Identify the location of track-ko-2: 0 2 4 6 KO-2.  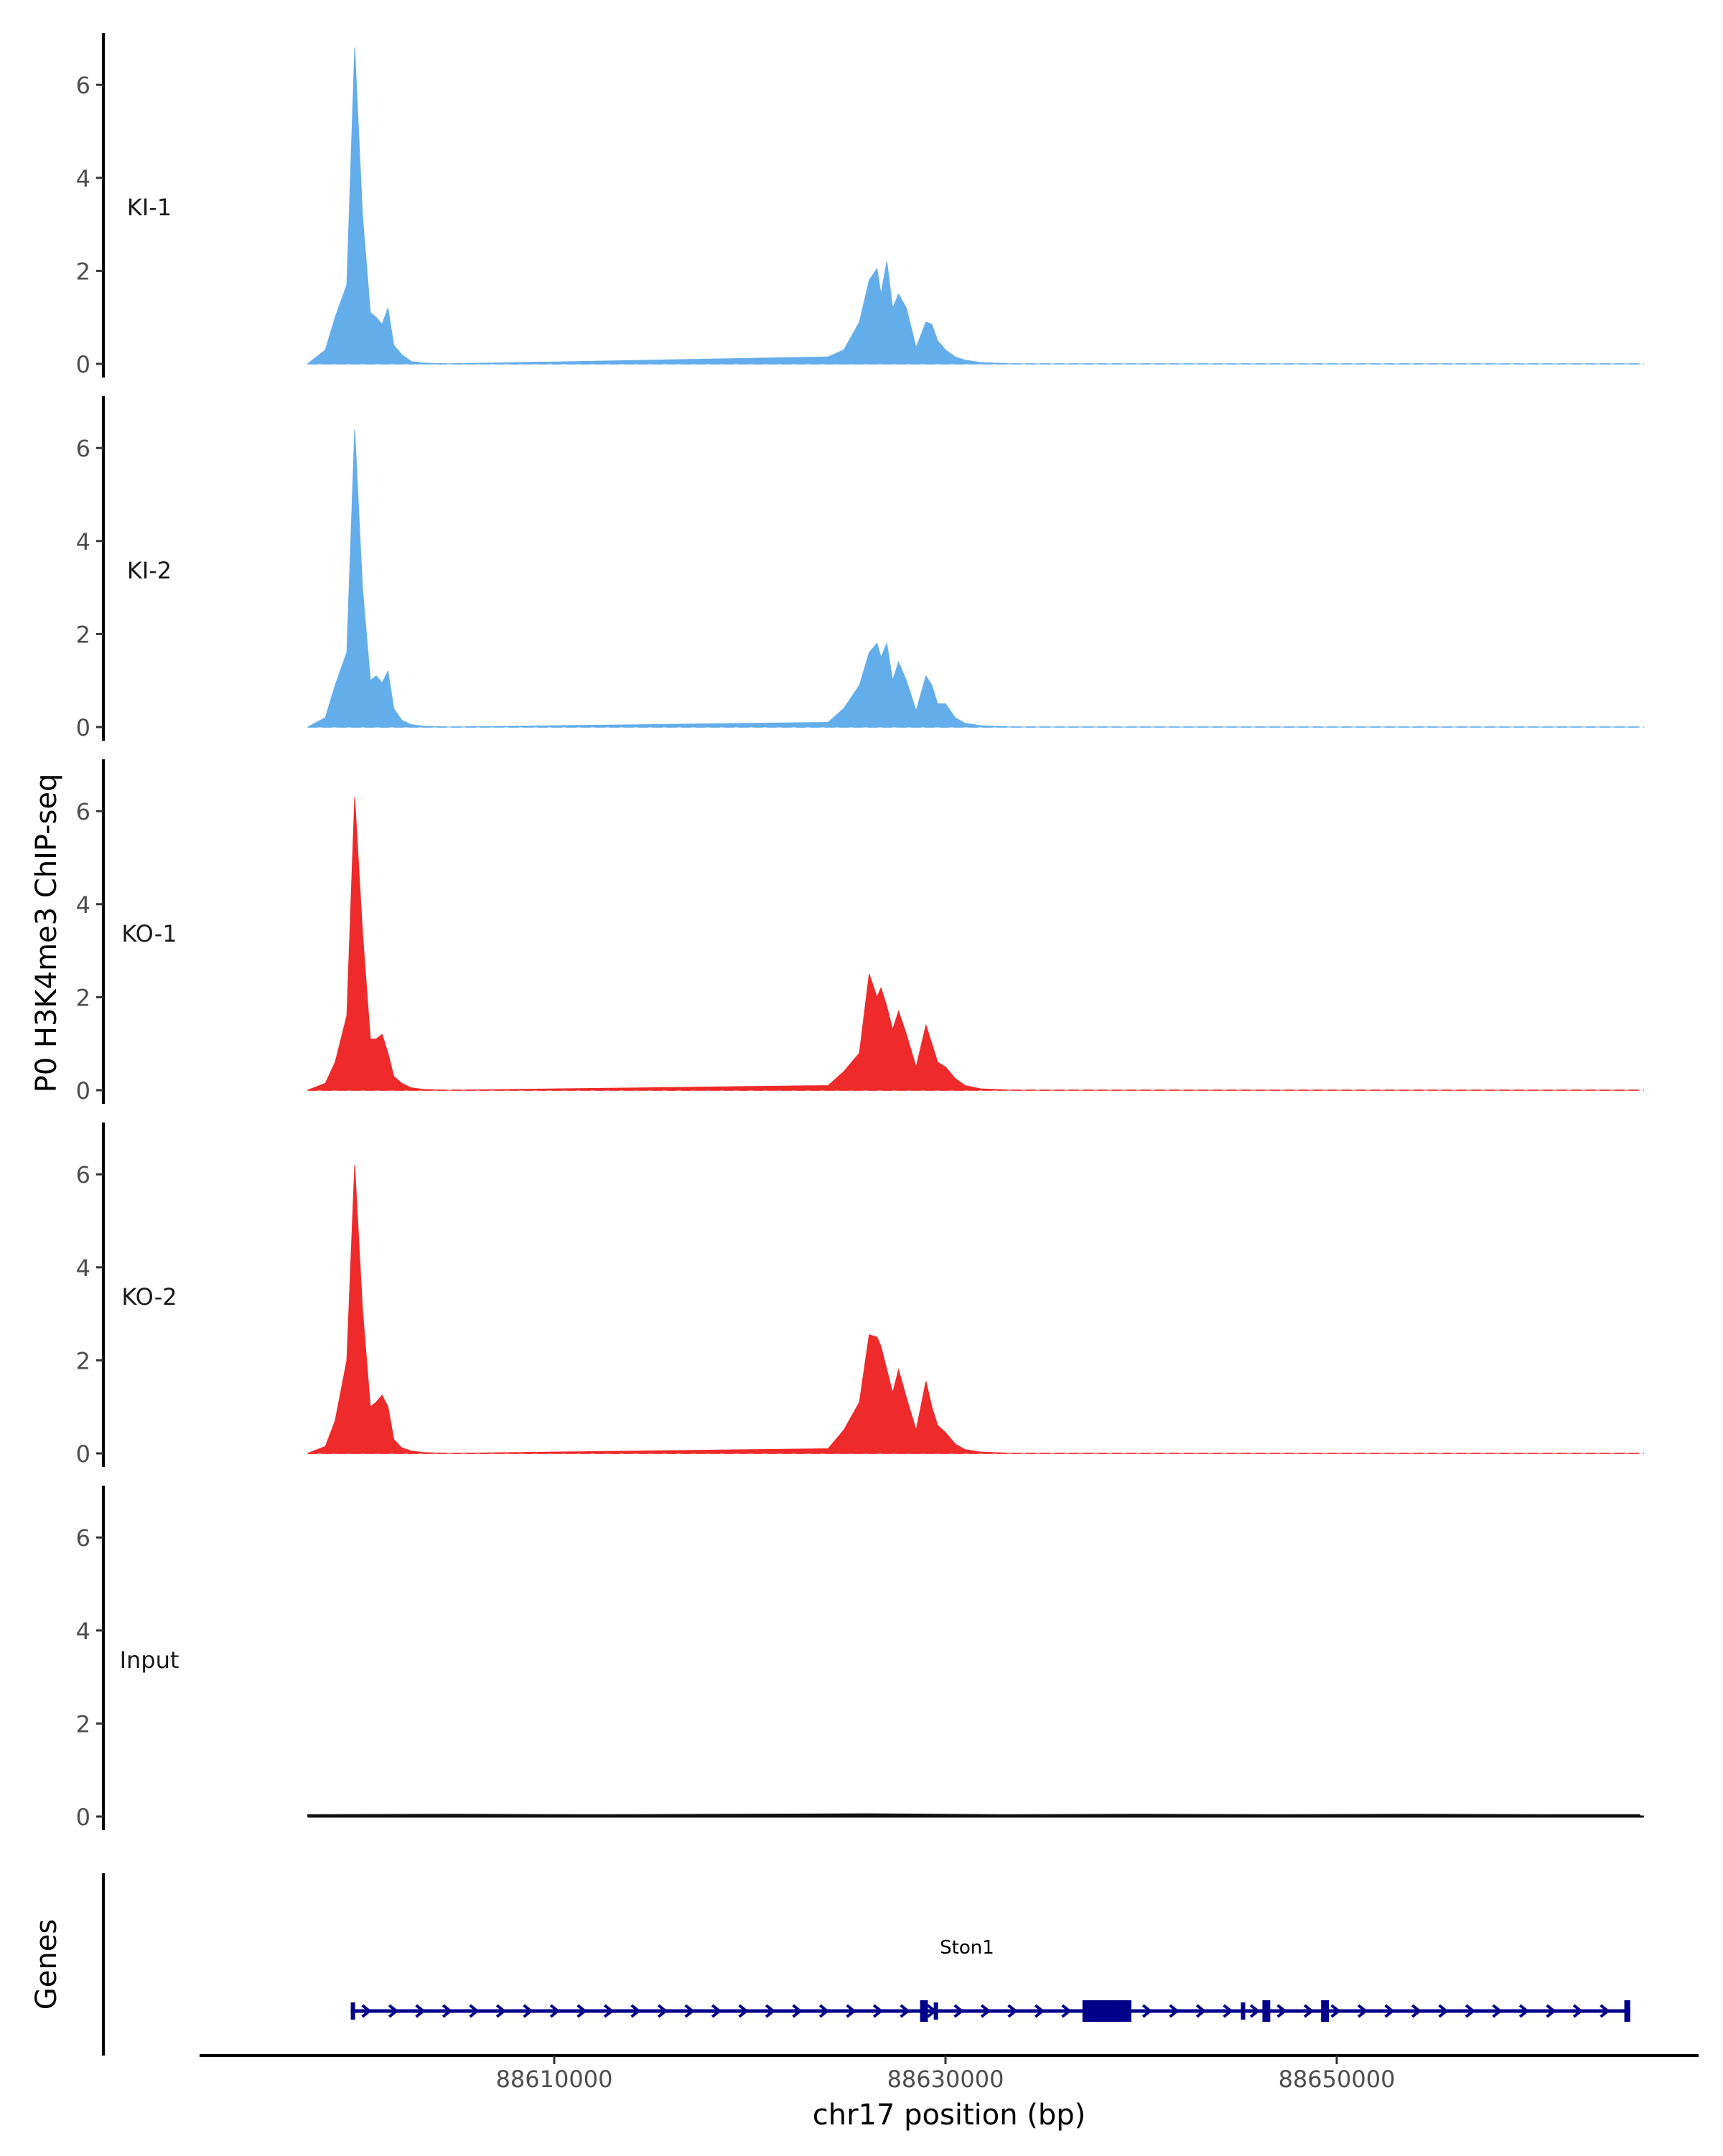
(860, 1295).